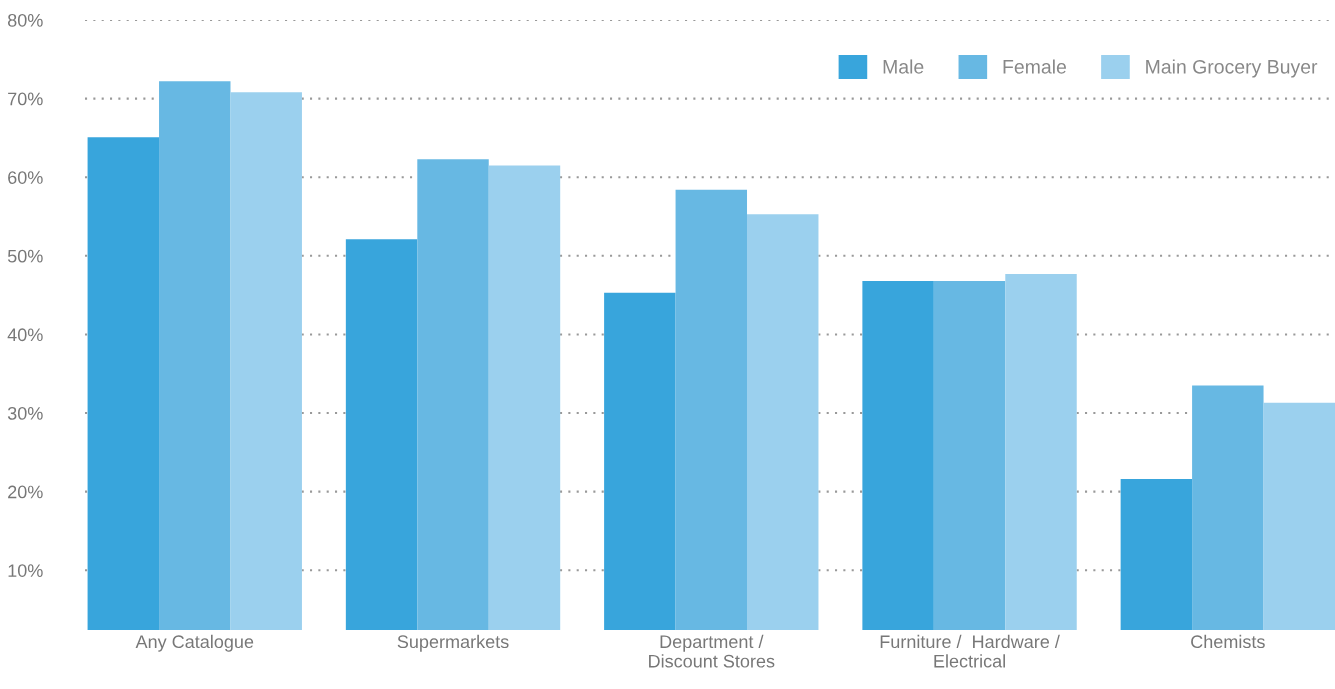  What do you see at coordinates (970, 651) in the screenshot?
I see `x-tick-label: Furniture / Hardware / Electrical` at bounding box center [970, 651].